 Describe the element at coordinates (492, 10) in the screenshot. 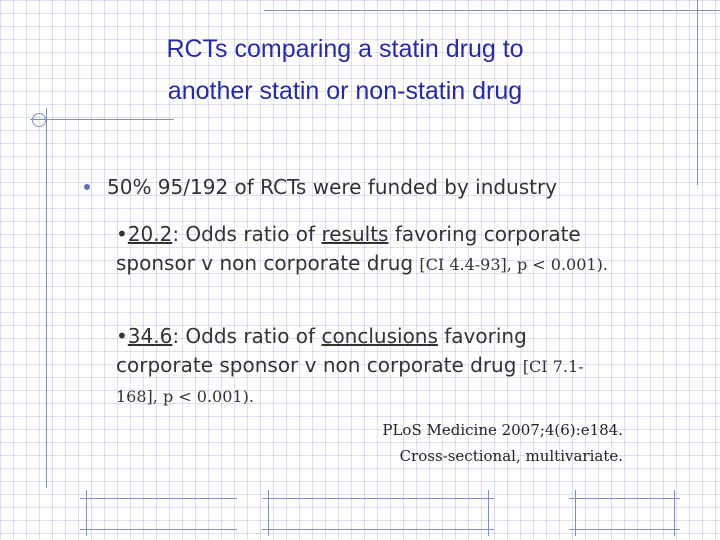

I see `top-right-rule` at that location.